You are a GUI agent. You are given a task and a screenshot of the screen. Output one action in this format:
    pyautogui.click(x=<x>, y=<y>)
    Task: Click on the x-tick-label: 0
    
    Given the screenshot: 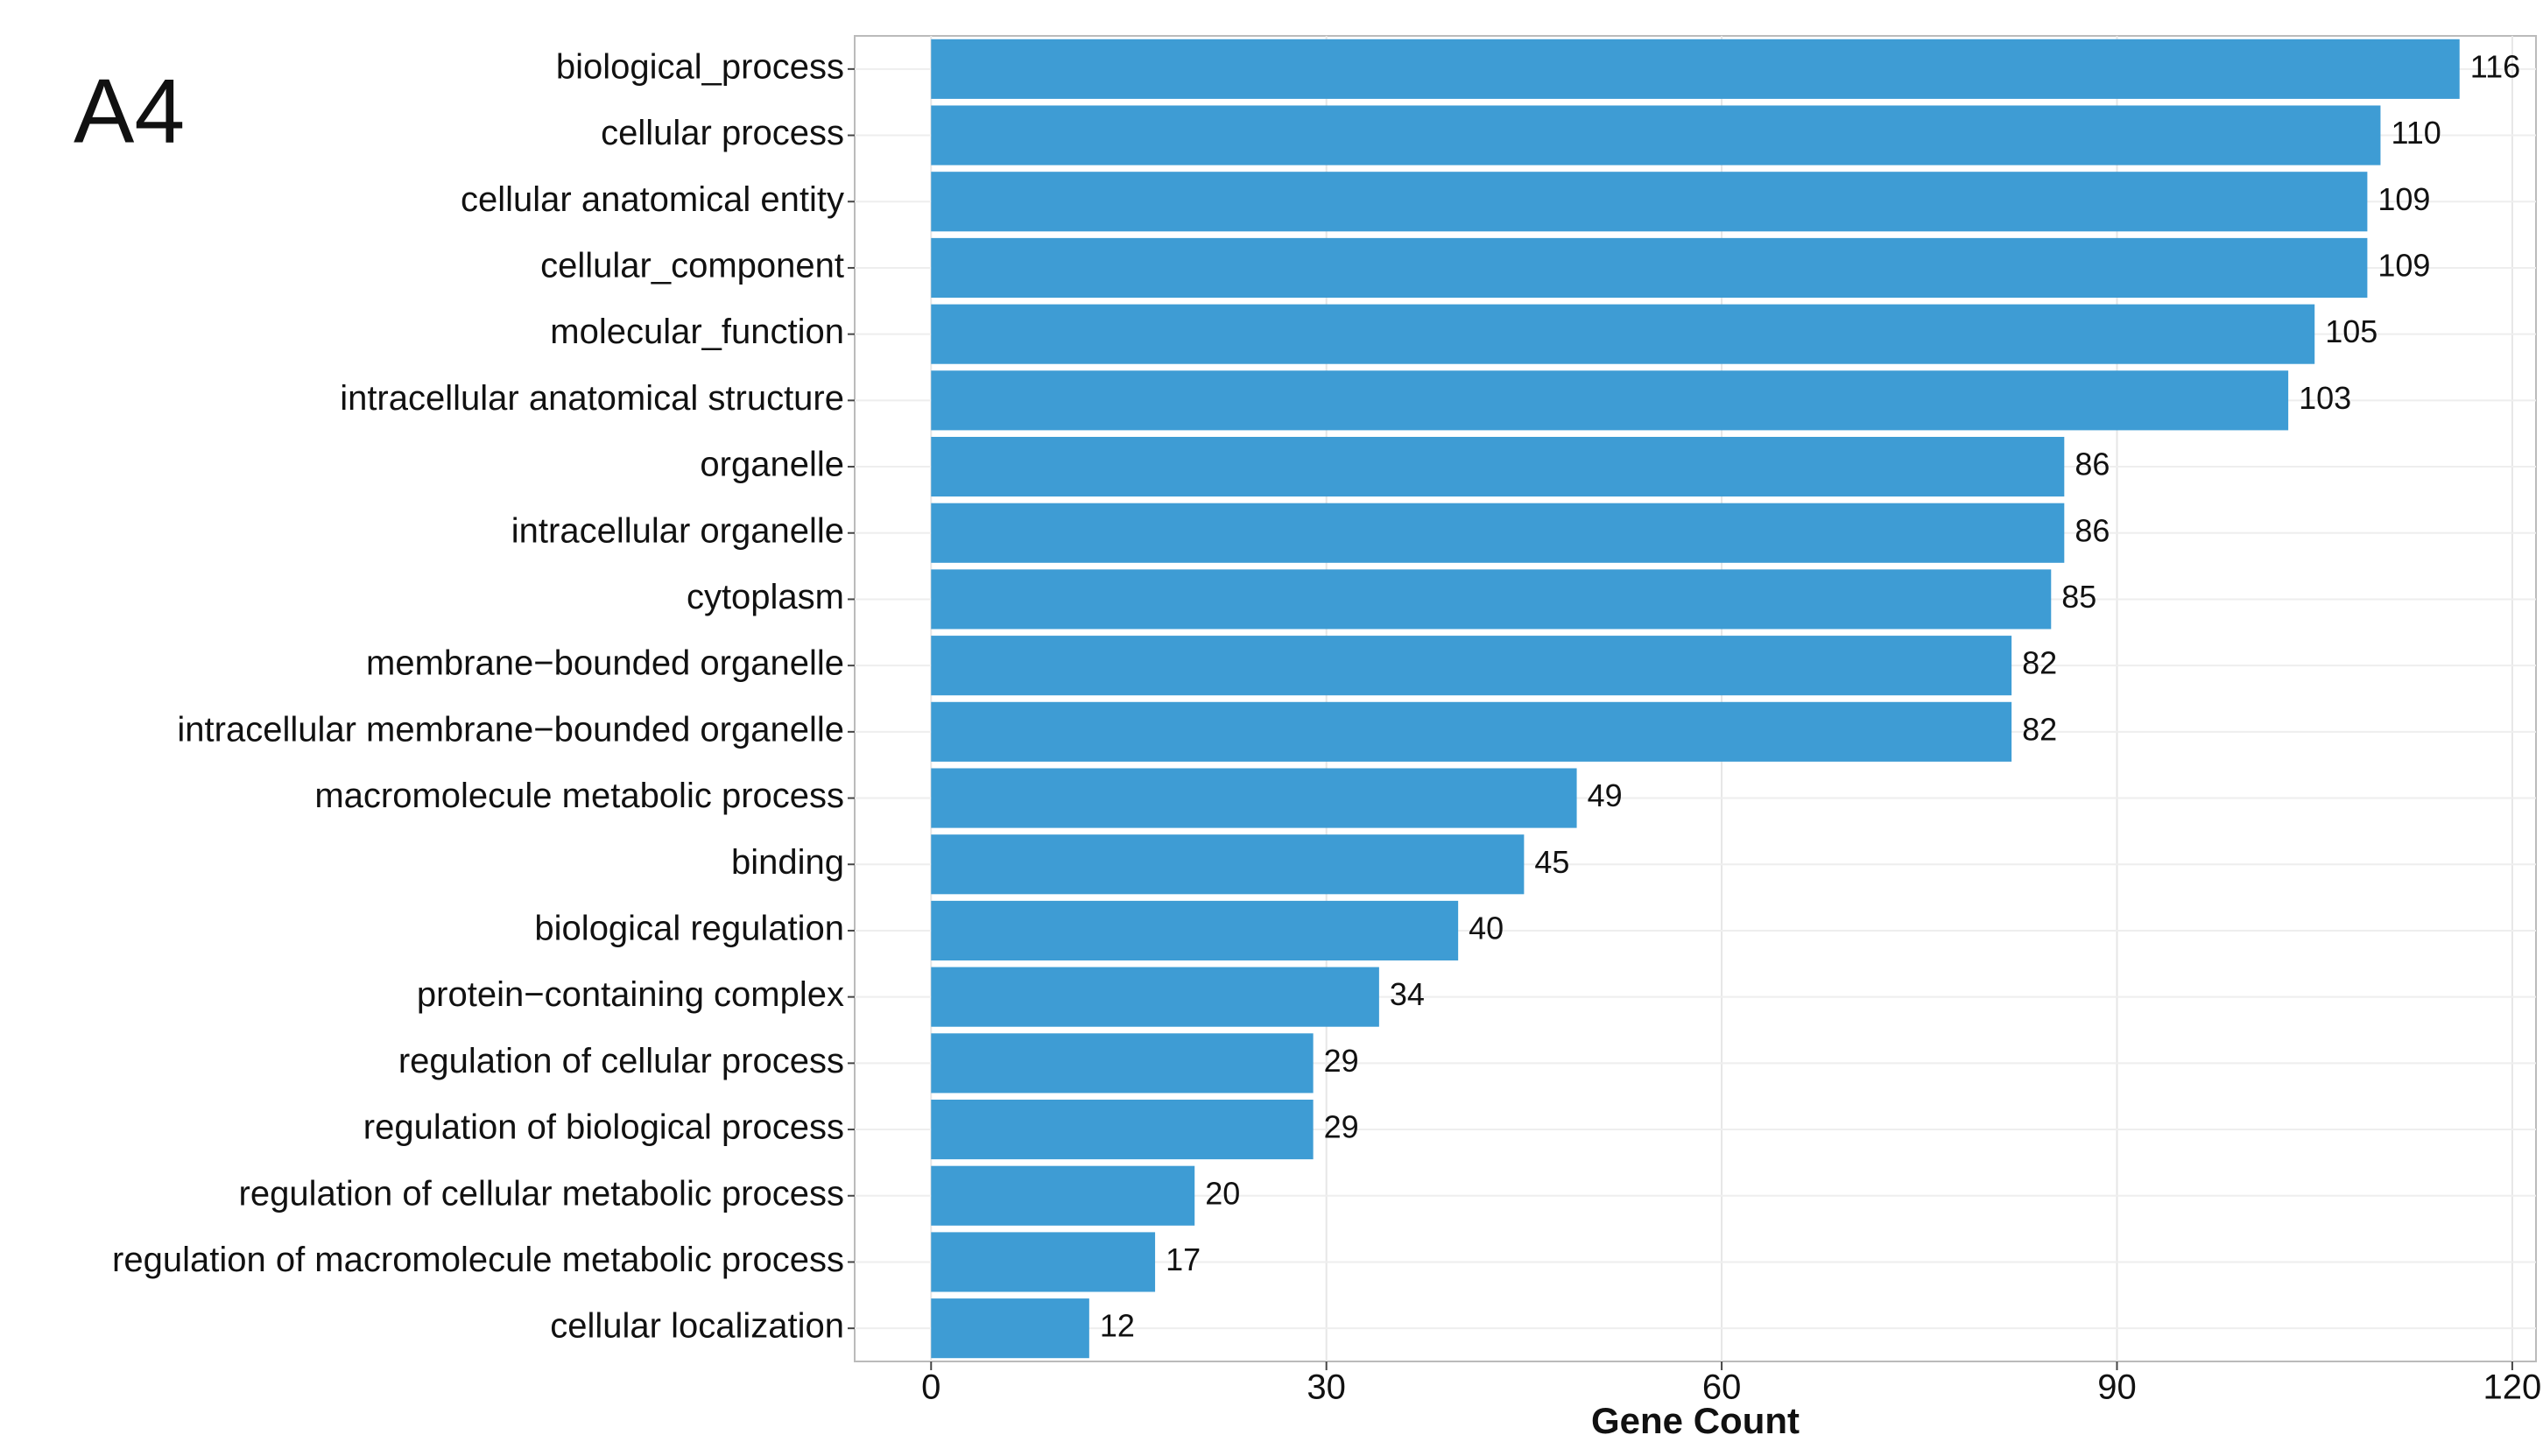 What is the action you would take?
    pyautogui.click(x=930, y=1387)
    